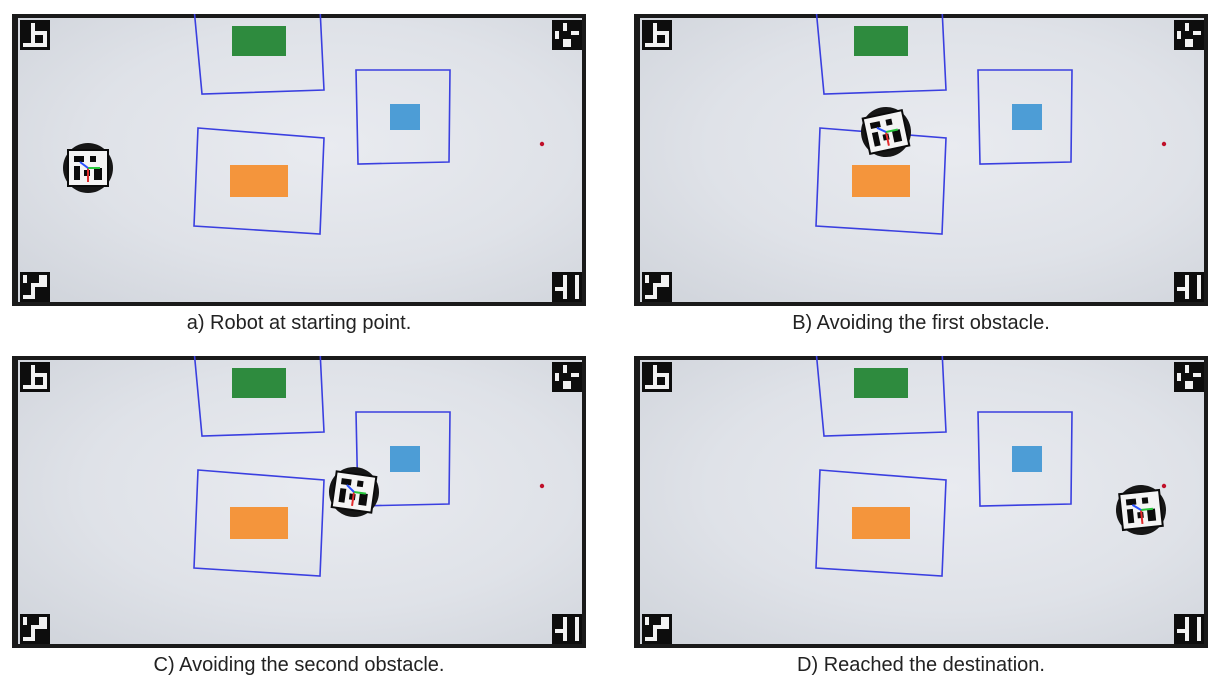  What do you see at coordinates (921, 665) in the screenshot?
I see `caption-d: D) Reached the destination.` at bounding box center [921, 665].